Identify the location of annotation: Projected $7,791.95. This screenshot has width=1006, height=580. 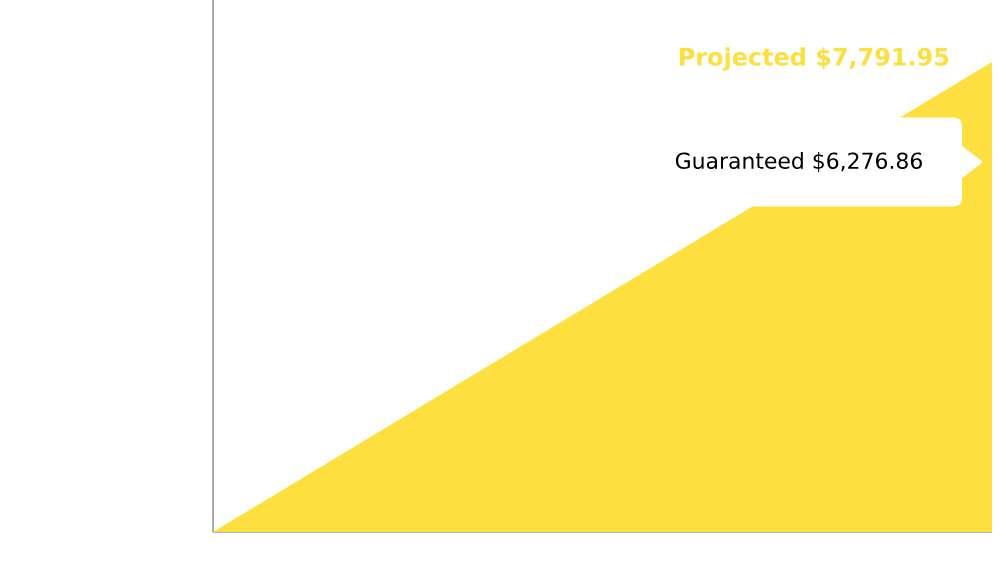
(814, 59).